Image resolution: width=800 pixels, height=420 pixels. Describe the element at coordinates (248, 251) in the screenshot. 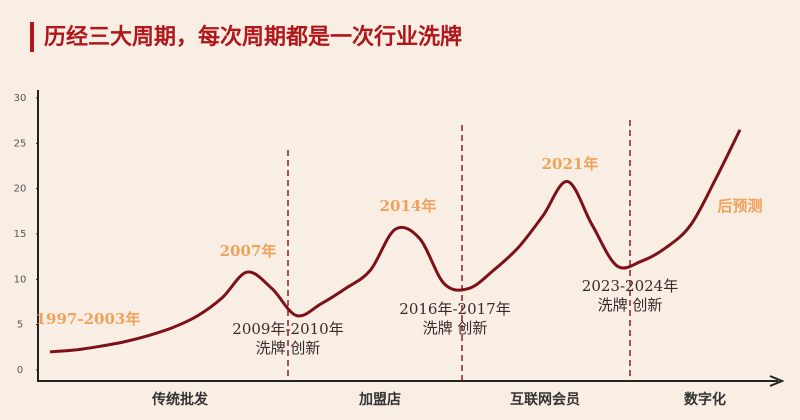

I see `annotation: 2007年` at that location.